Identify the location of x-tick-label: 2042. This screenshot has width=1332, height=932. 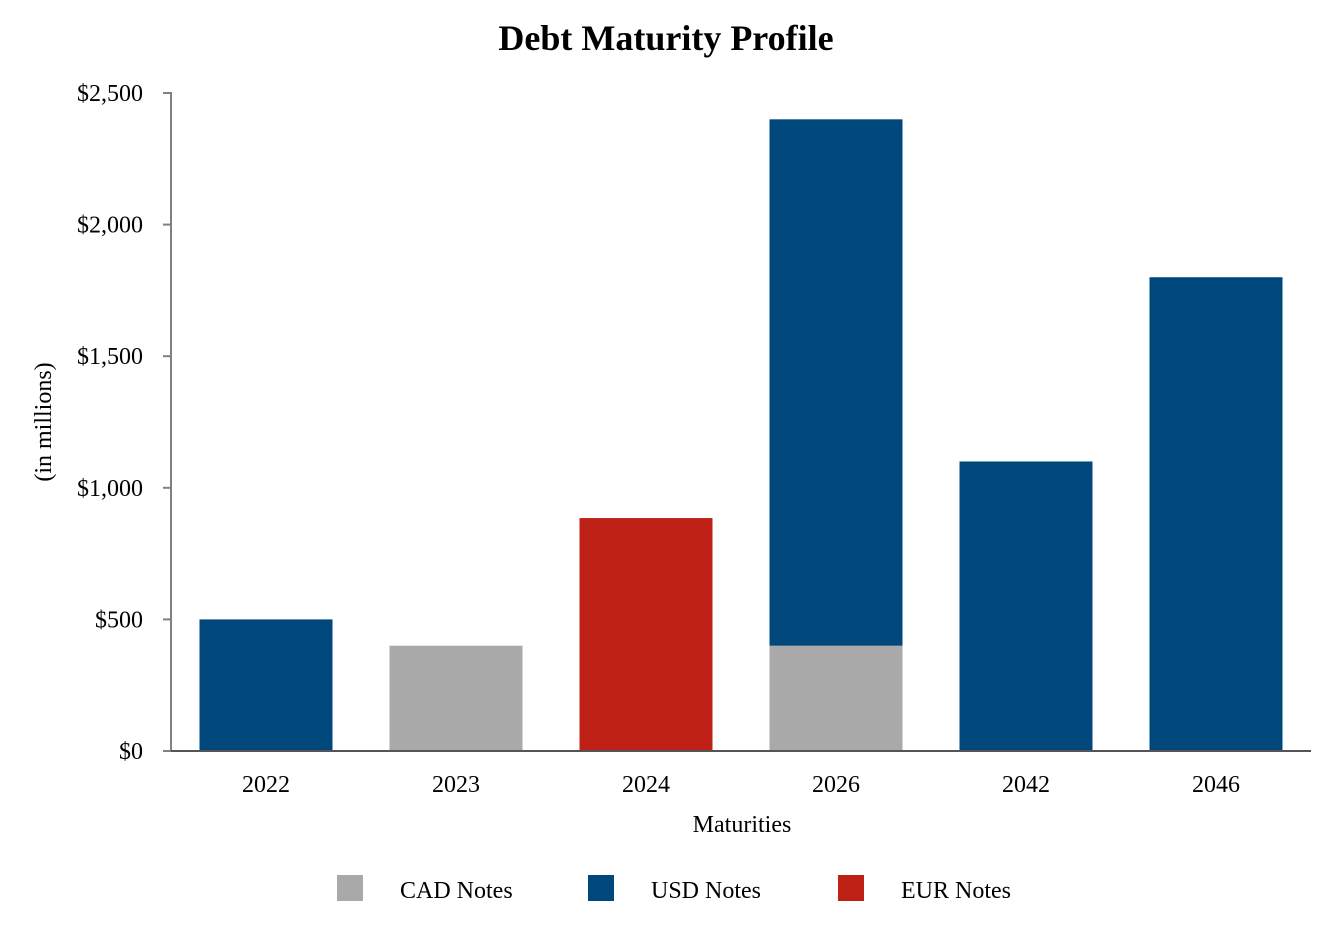
(1026, 785).